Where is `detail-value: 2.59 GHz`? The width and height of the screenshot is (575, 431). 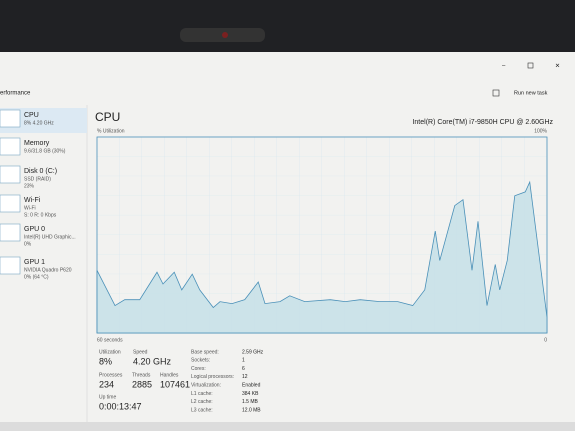 detail-value: 2.59 GHz is located at coordinates (253, 352).